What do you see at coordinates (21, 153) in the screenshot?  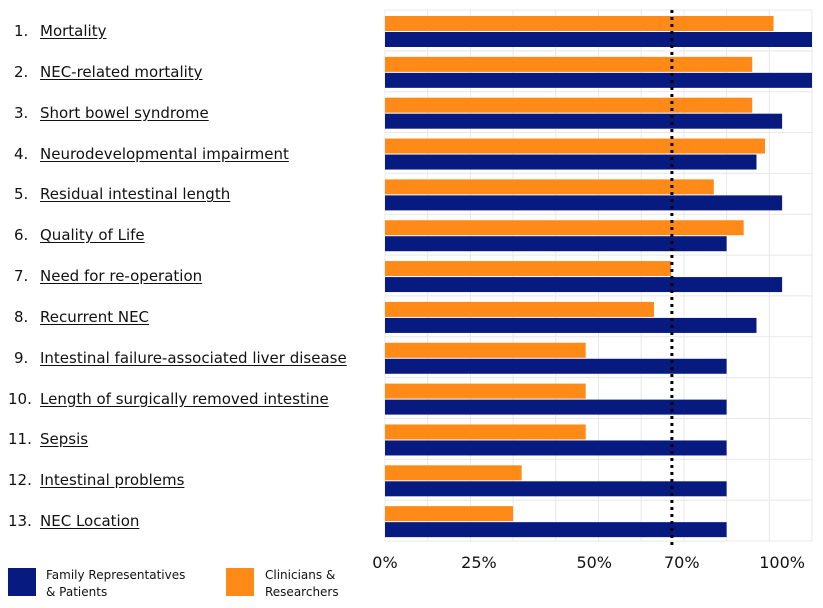 I see `row-number: 4.` at bounding box center [21, 153].